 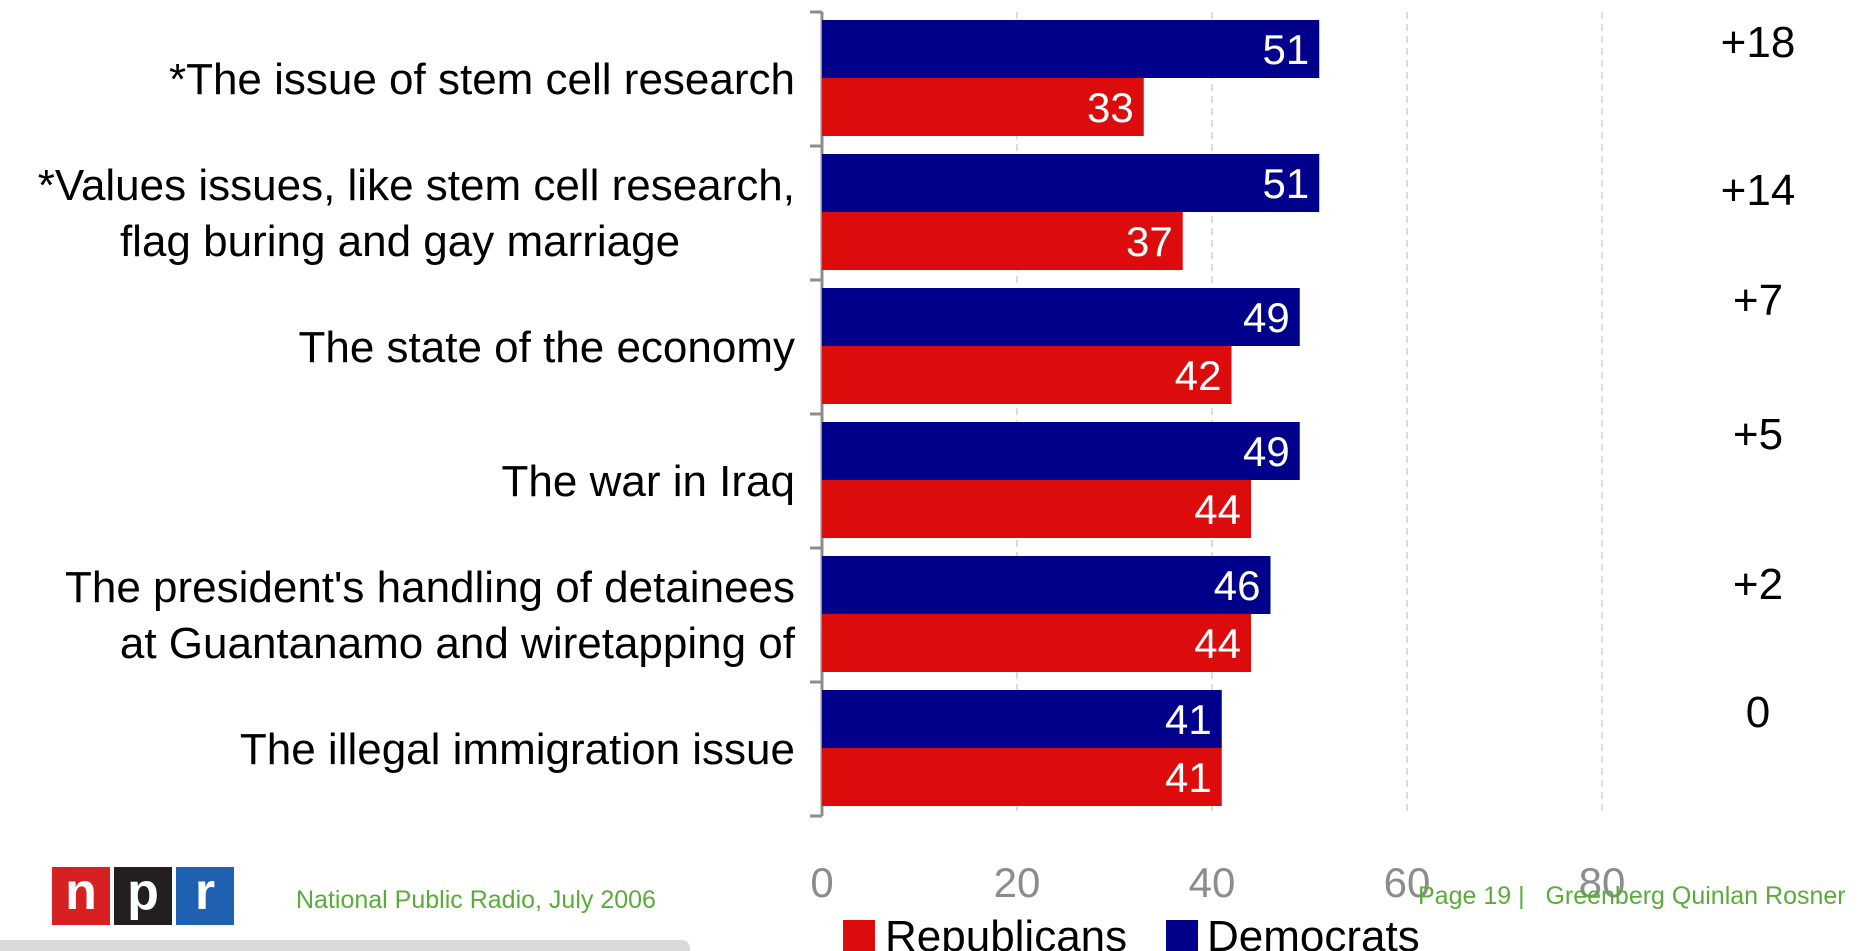 What do you see at coordinates (345, 945) in the screenshot?
I see `footer-divider` at bounding box center [345, 945].